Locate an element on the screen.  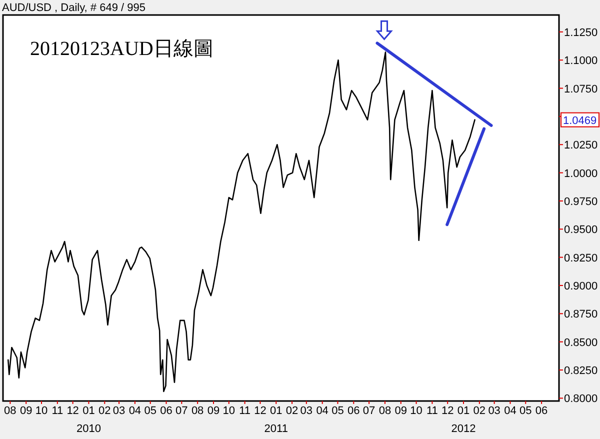
y-tick-label: 1.0750 is located at coordinates (581, 89).